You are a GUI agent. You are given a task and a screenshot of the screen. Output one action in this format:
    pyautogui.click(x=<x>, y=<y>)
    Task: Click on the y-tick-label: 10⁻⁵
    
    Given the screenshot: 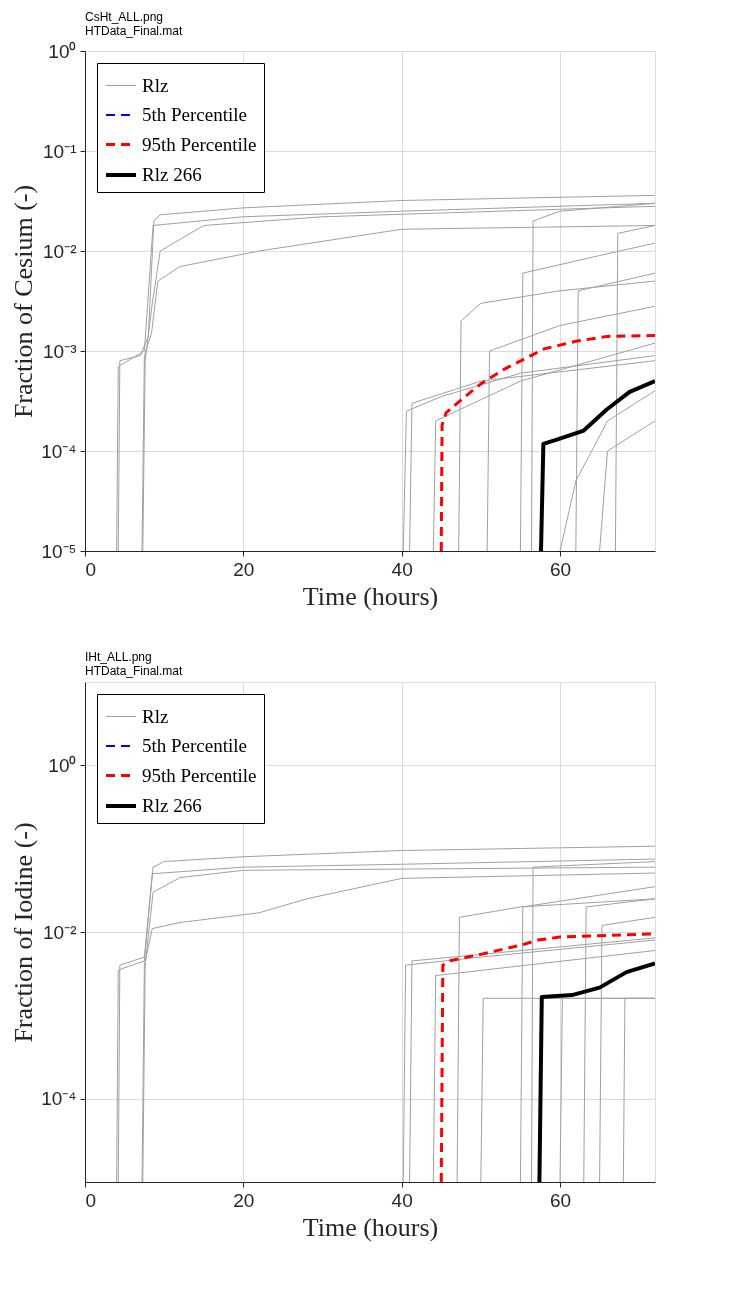 What is the action you would take?
    pyautogui.click(x=59, y=551)
    